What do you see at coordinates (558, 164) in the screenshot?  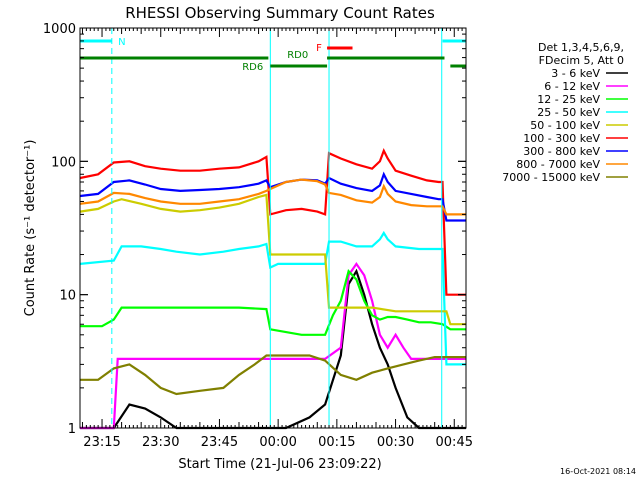 I see `legend-entry-label: 800 - 7000 keV` at bounding box center [558, 164].